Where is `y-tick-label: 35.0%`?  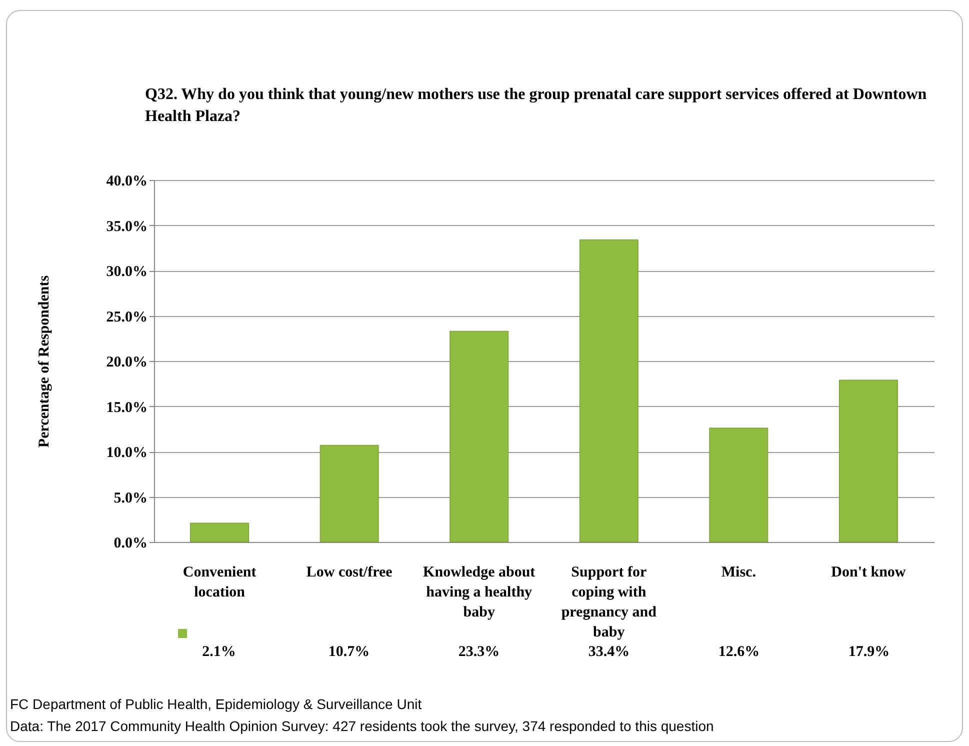
y-tick-label: 35.0% is located at coordinates (127, 226).